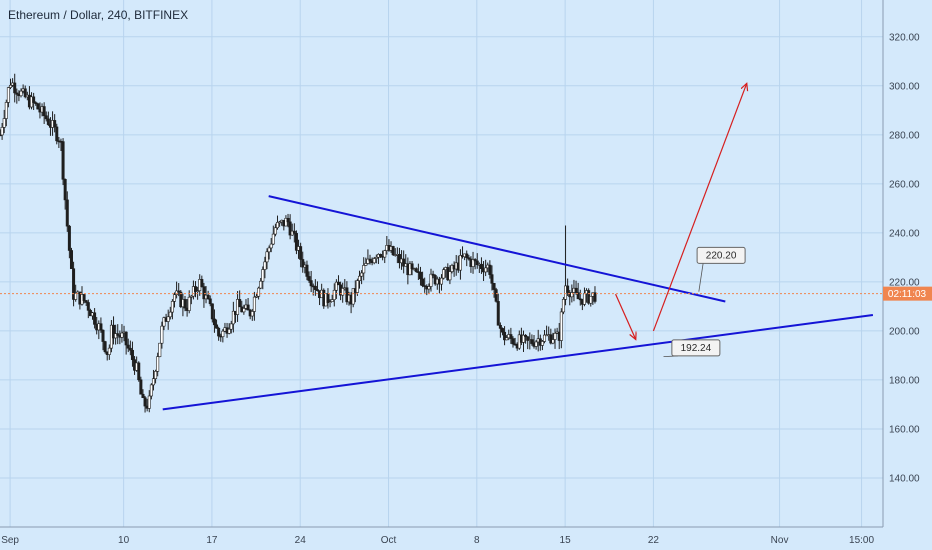  I want to click on x-tick-label: 15:00, so click(861, 540).